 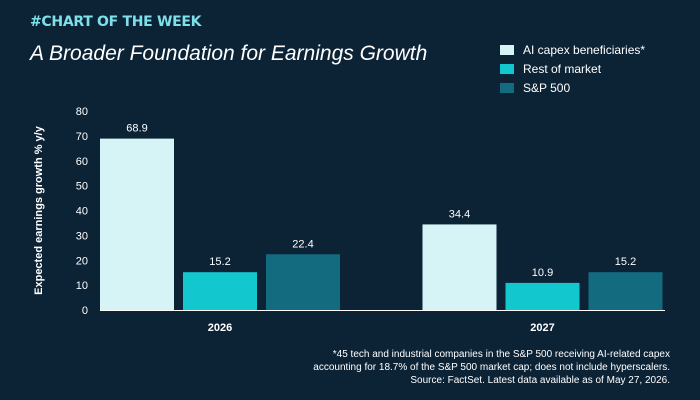 I want to click on data-label-2027-series-2: 15.2, so click(x=625, y=262).